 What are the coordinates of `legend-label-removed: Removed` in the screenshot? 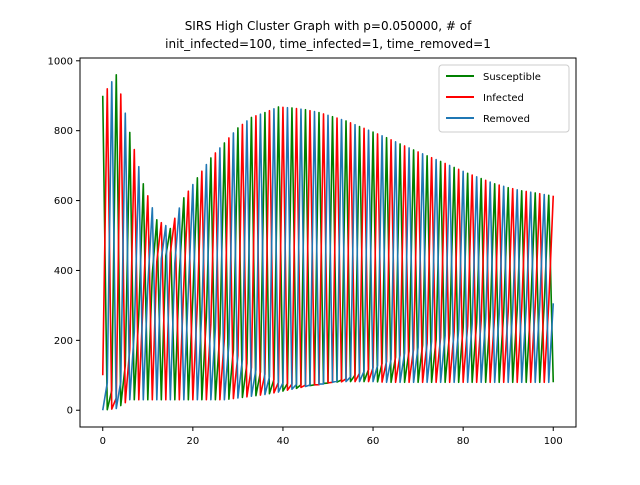 It's located at (506, 119).